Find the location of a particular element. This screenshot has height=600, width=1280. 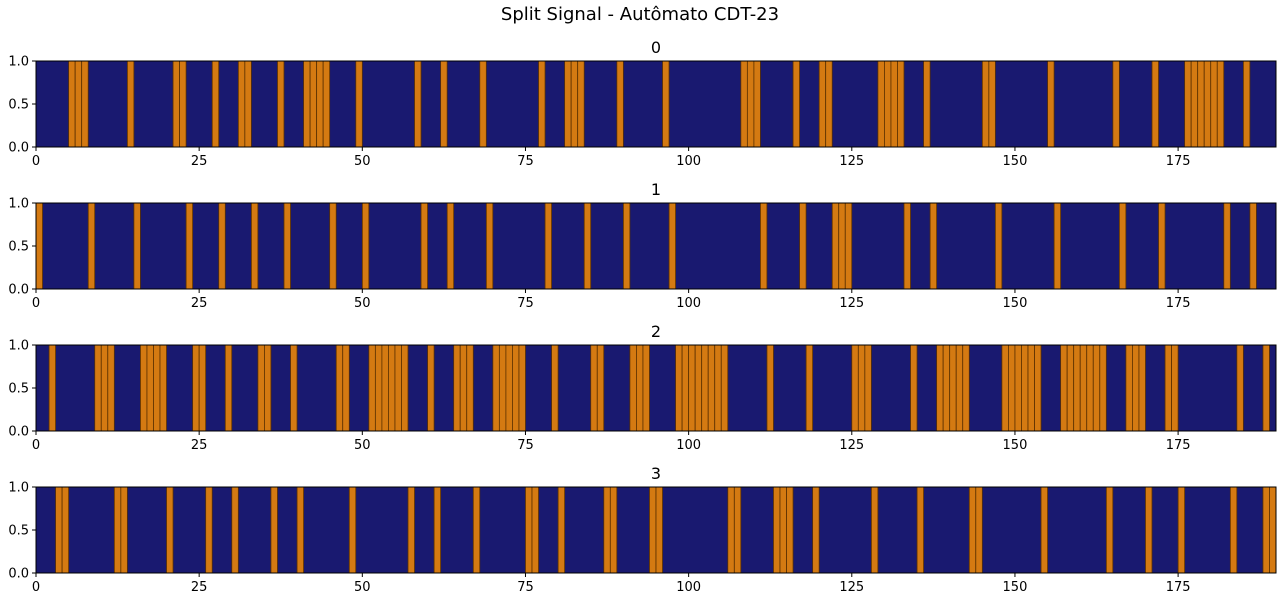

x-tick-label: 150 is located at coordinates (1015, 587).